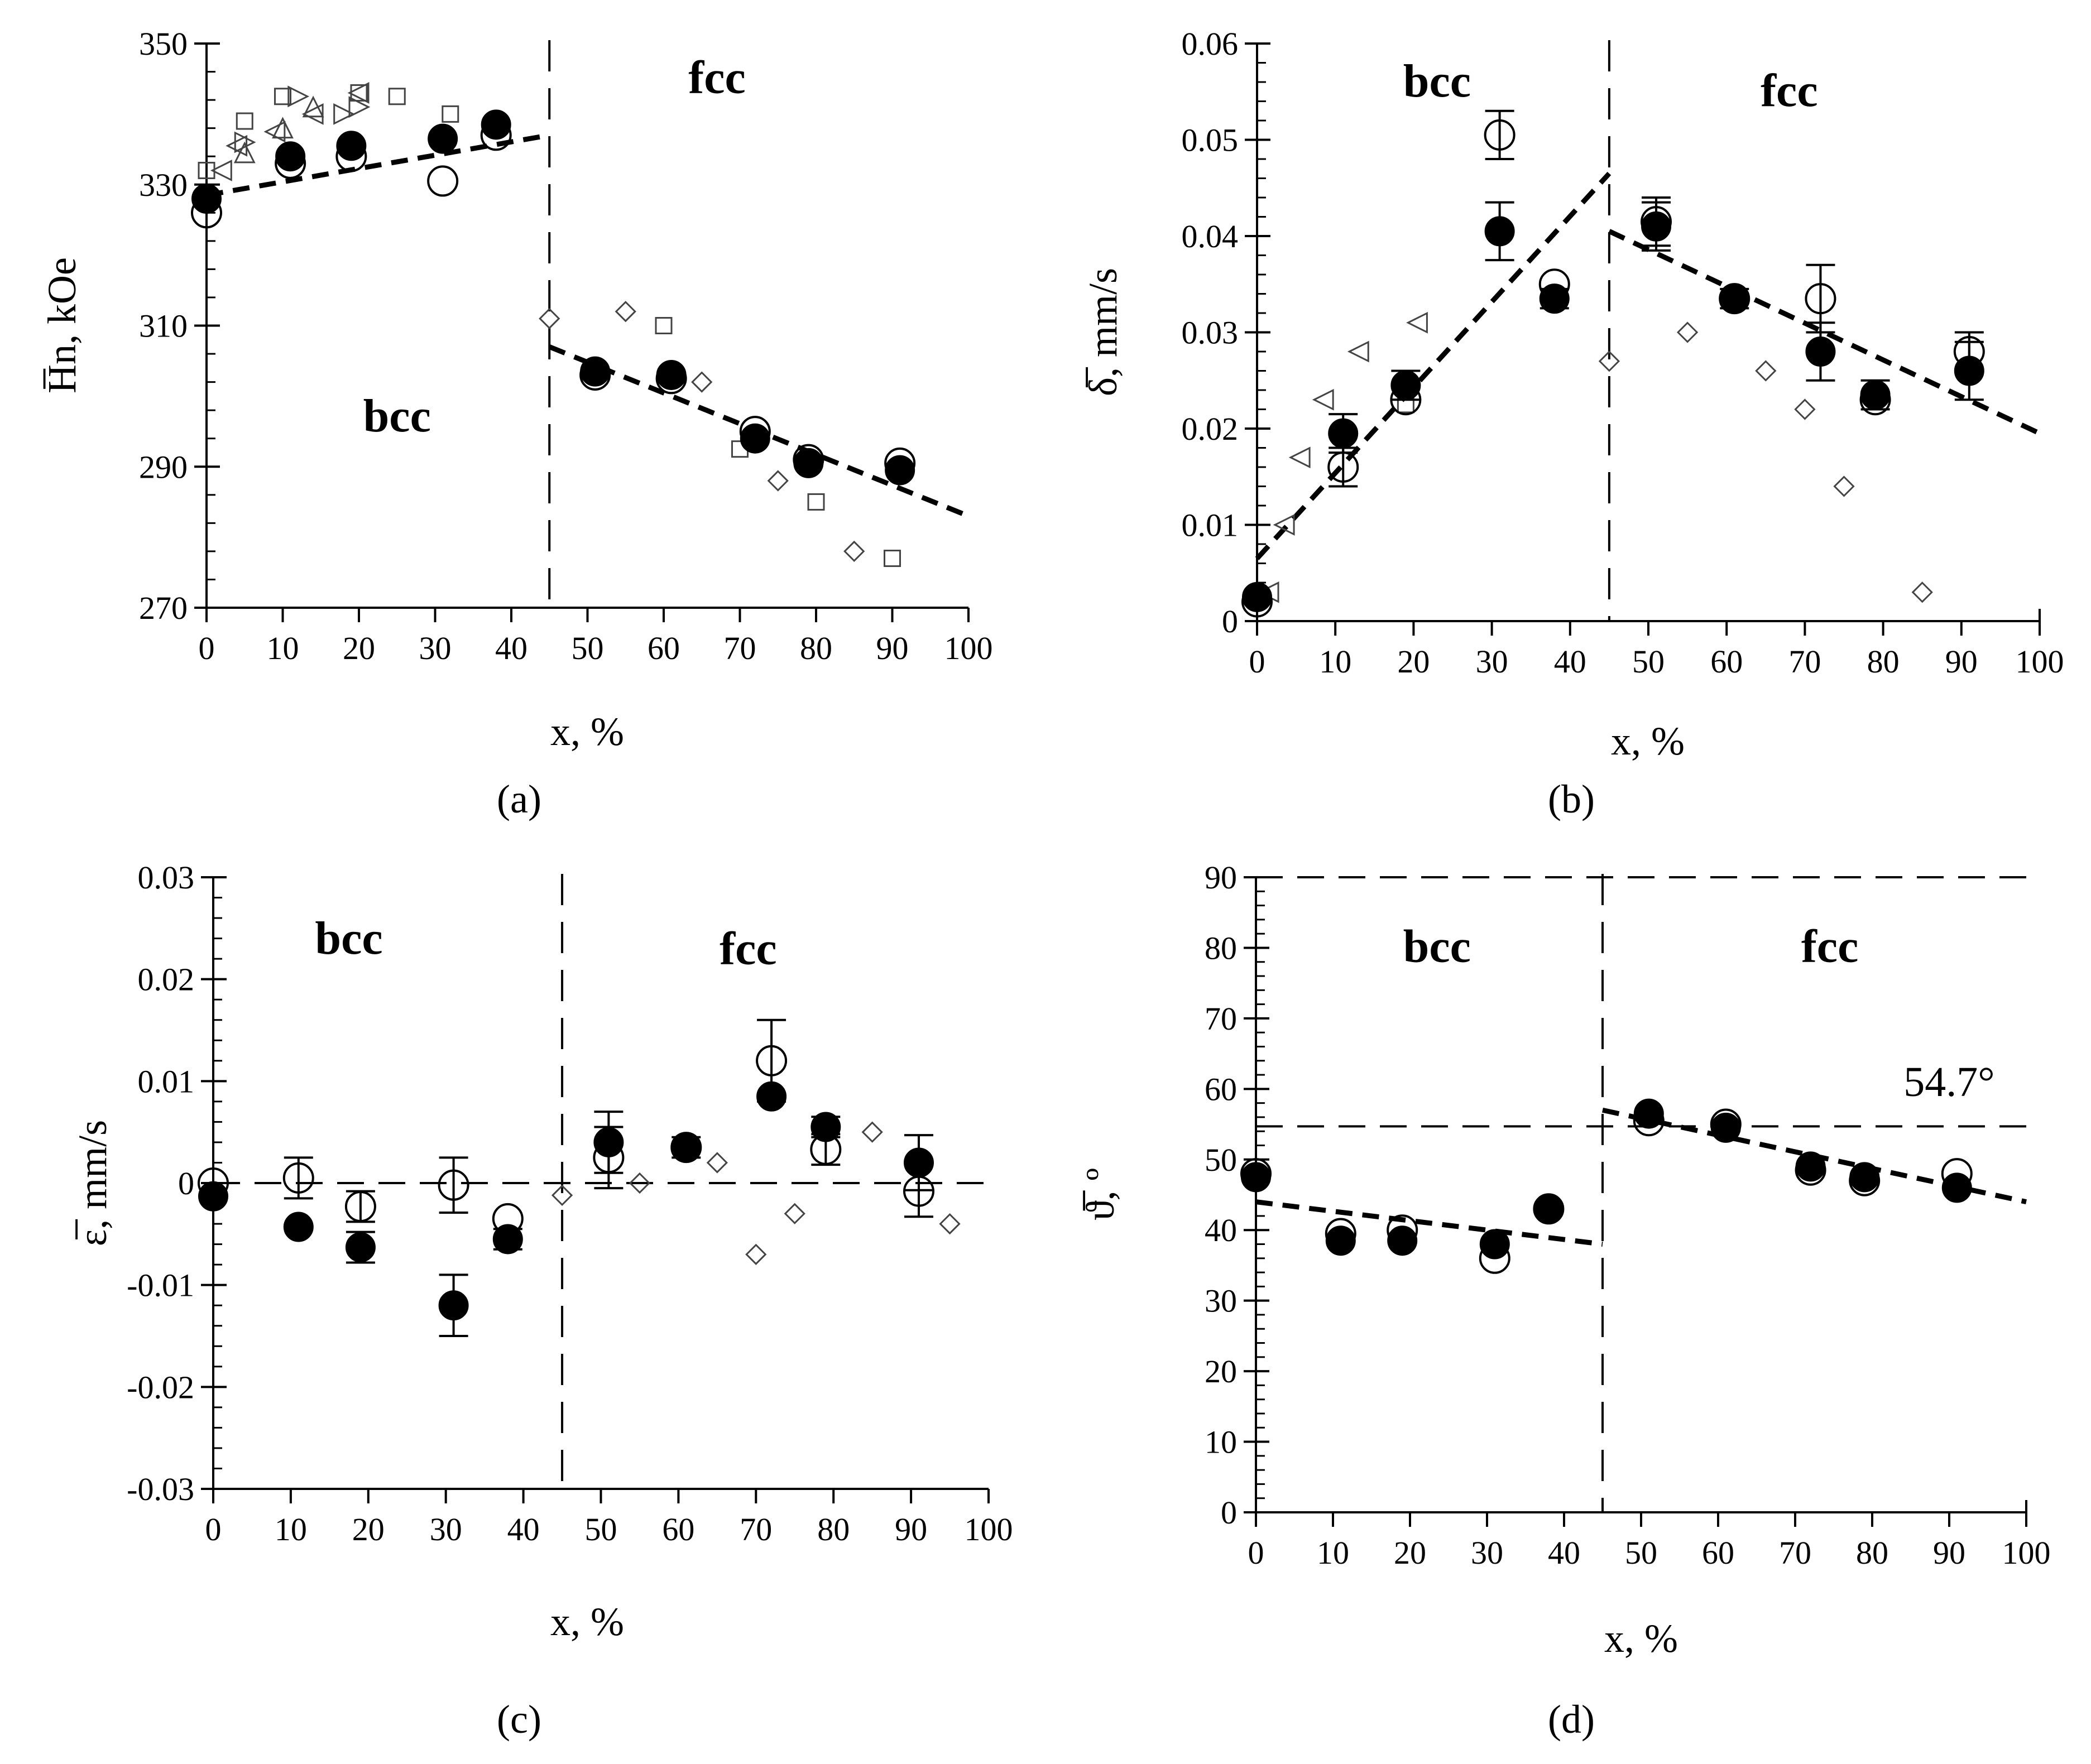 The height and width of the screenshot is (1764, 2091). What do you see at coordinates (1210, 236) in the screenshot?
I see `y-tick-label: 0.04` at bounding box center [1210, 236].